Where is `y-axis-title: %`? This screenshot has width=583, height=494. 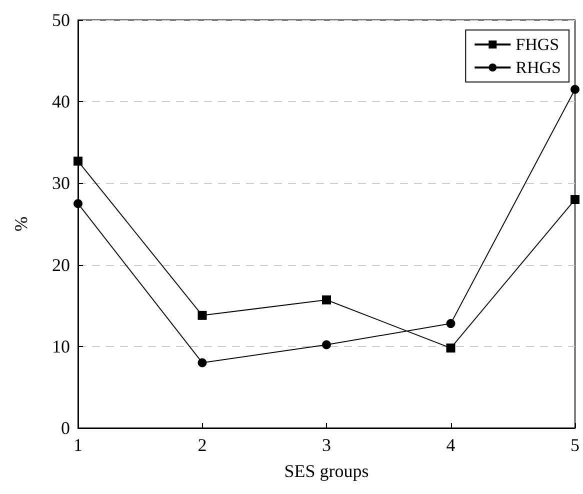
y-axis-title: % is located at coordinates (21, 224).